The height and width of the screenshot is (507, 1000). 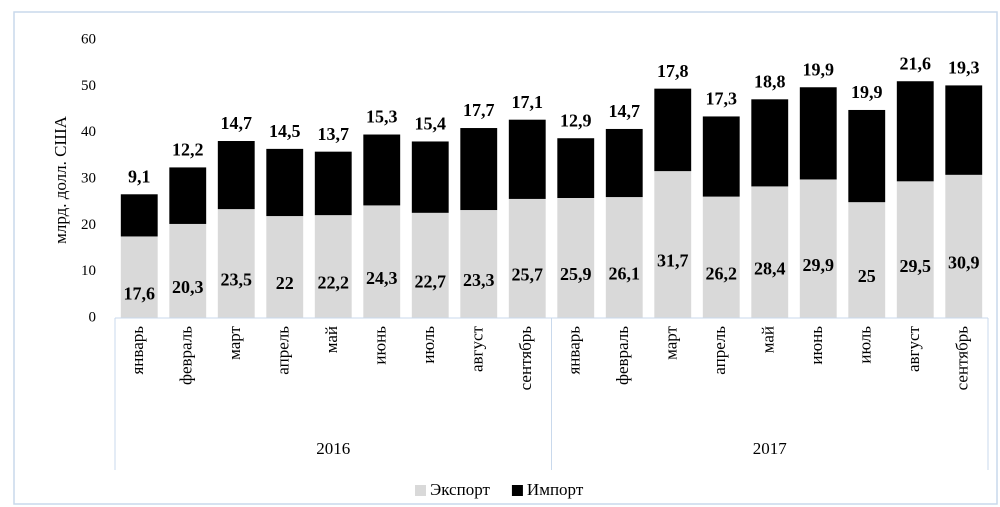 I want to click on data-label: 24,3, so click(x=382, y=278).